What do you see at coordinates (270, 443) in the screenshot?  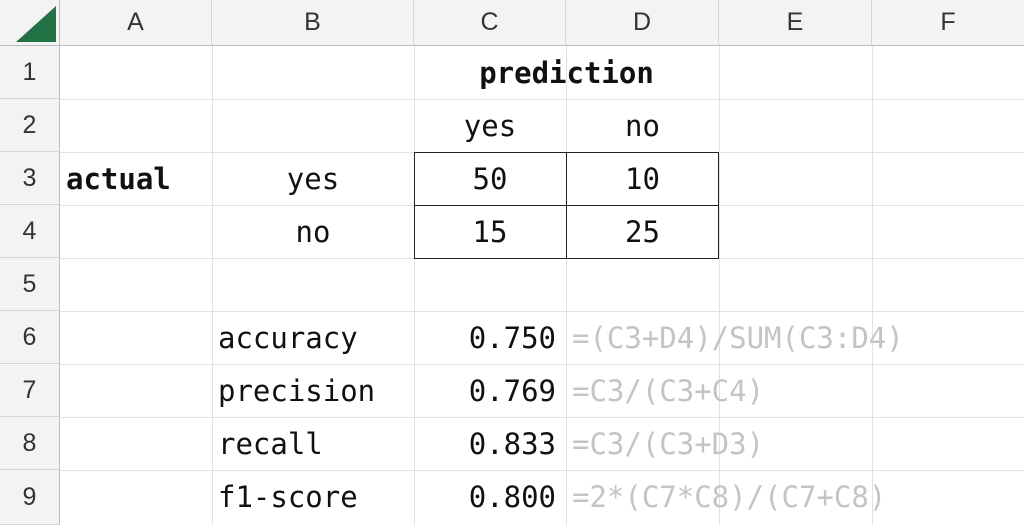 I see `cell-b8-metric-label: recall` at bounding box center [270, 443].